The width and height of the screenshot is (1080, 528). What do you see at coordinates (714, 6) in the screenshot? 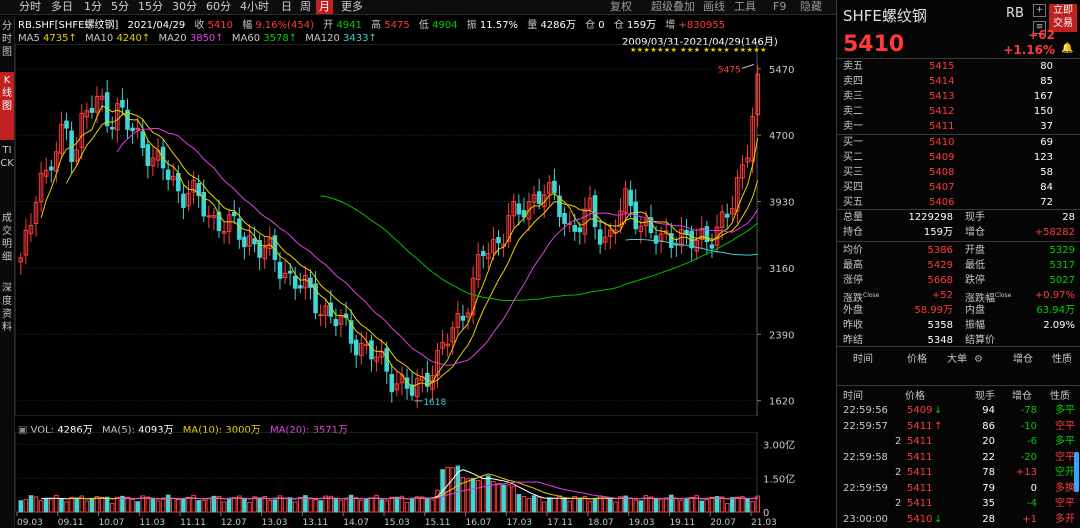
I see `draw-line-button: 画线` at bounding box center [714, 6].